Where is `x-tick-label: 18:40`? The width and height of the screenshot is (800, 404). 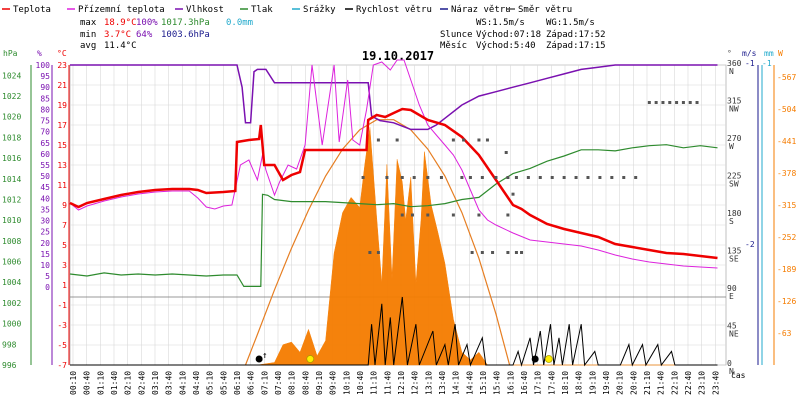
x-tick-label: 18:40 is located at coordinates (579, 383).